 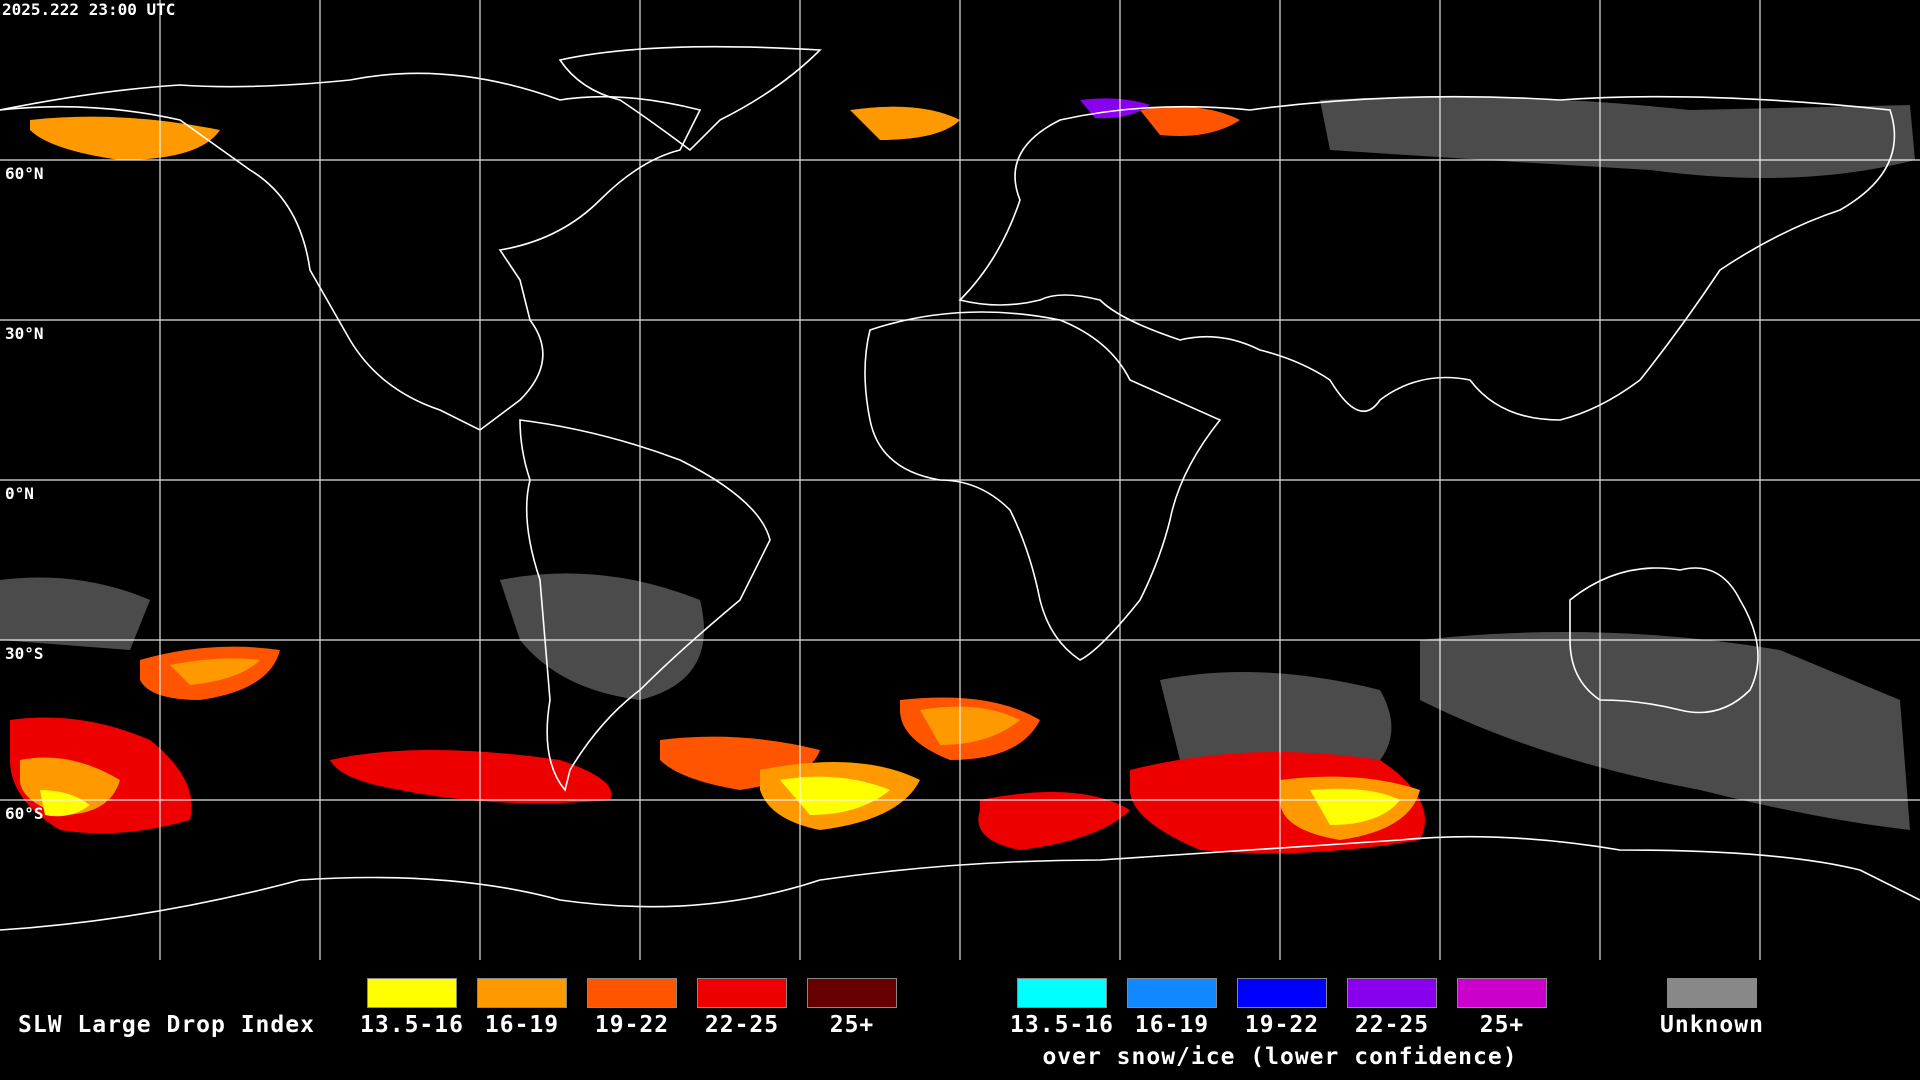 What do you see at coordinates (89, 9) in the screenshot?
I see `timestamp-label: 2025.222 23:00 UTC` at bounding box center [89, 9].